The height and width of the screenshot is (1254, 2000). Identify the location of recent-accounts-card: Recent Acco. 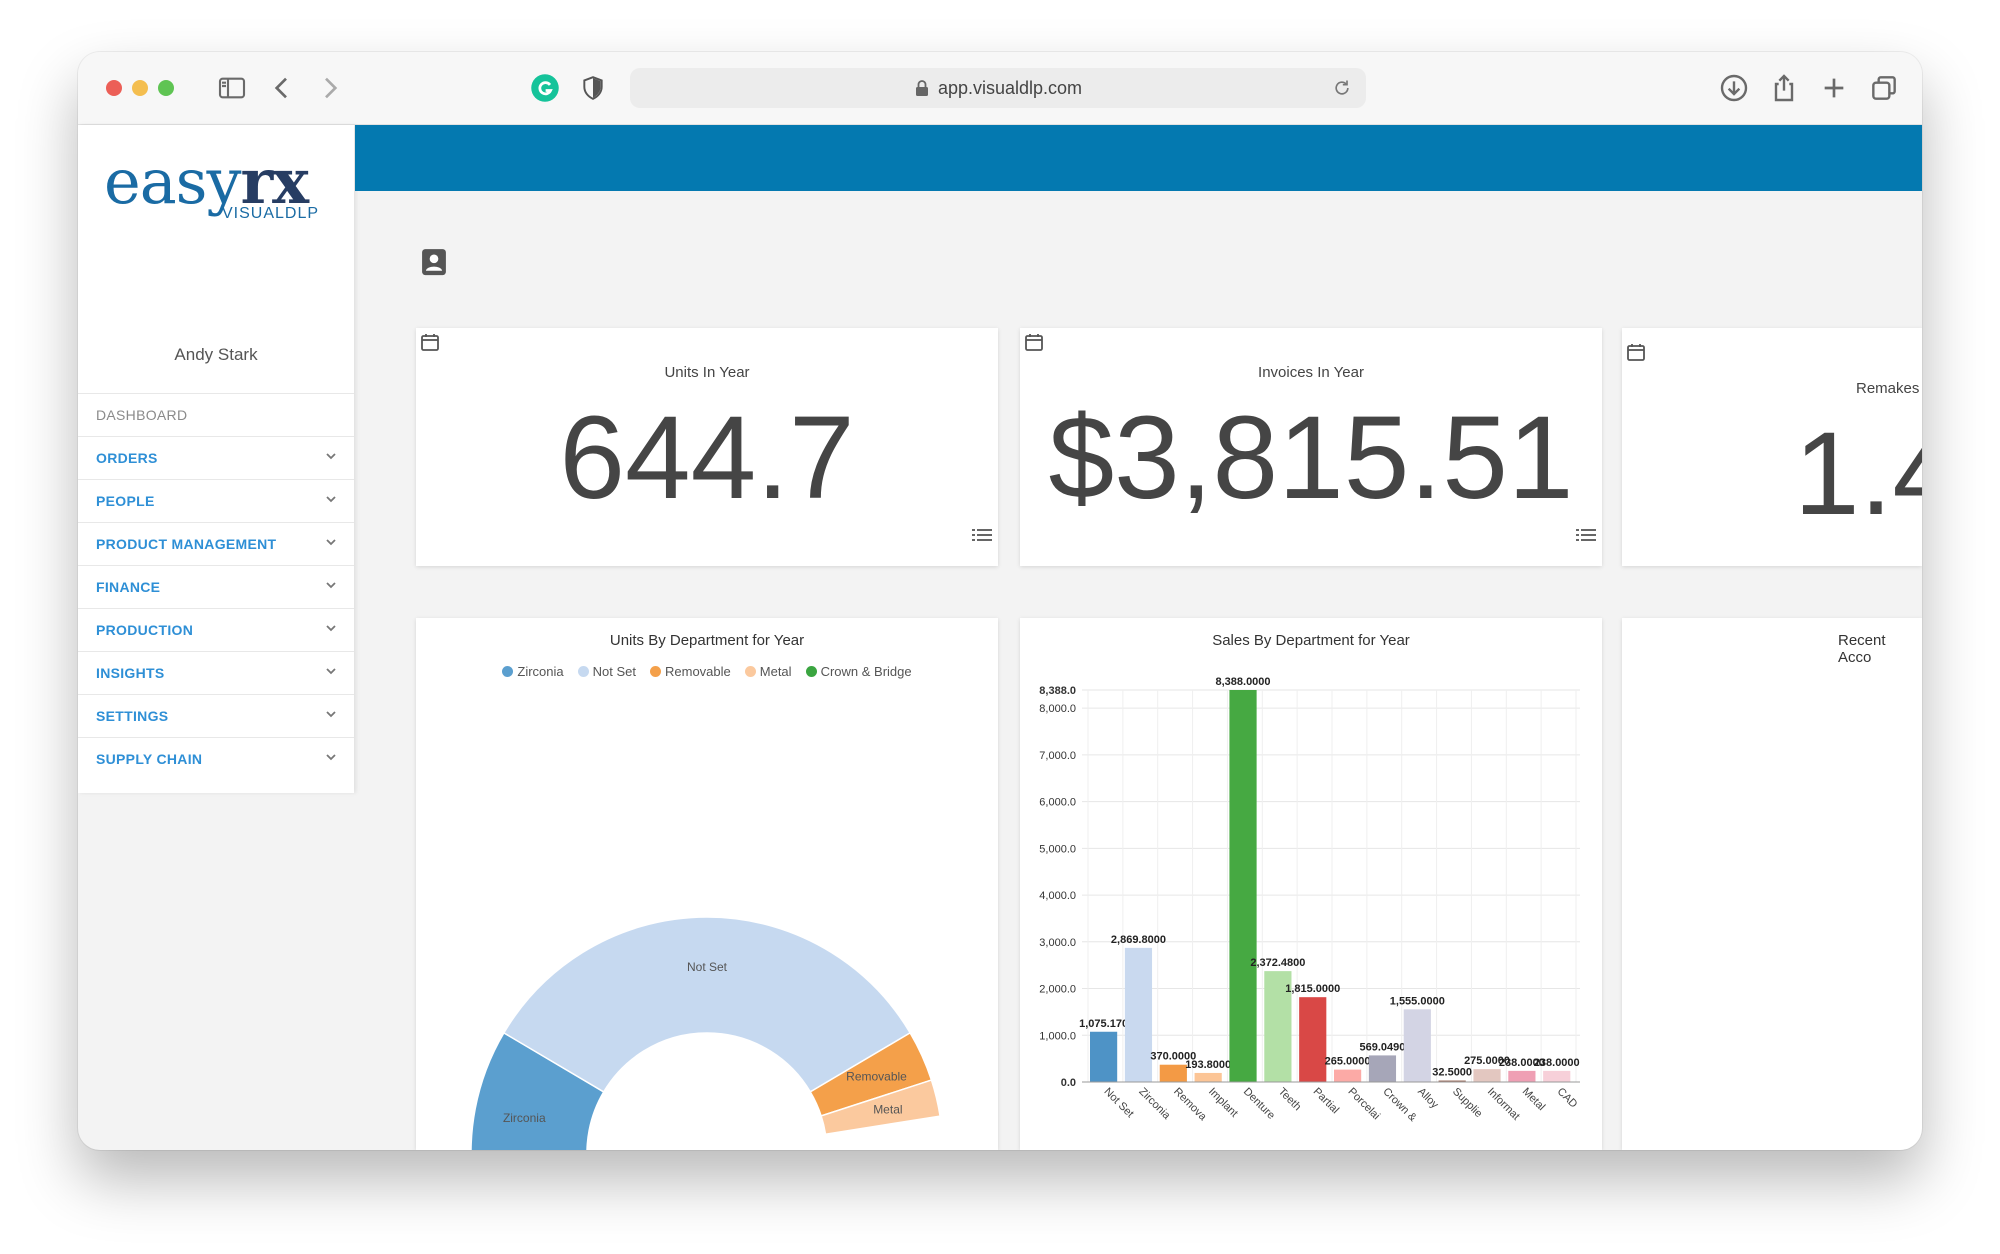
(1772, 884).